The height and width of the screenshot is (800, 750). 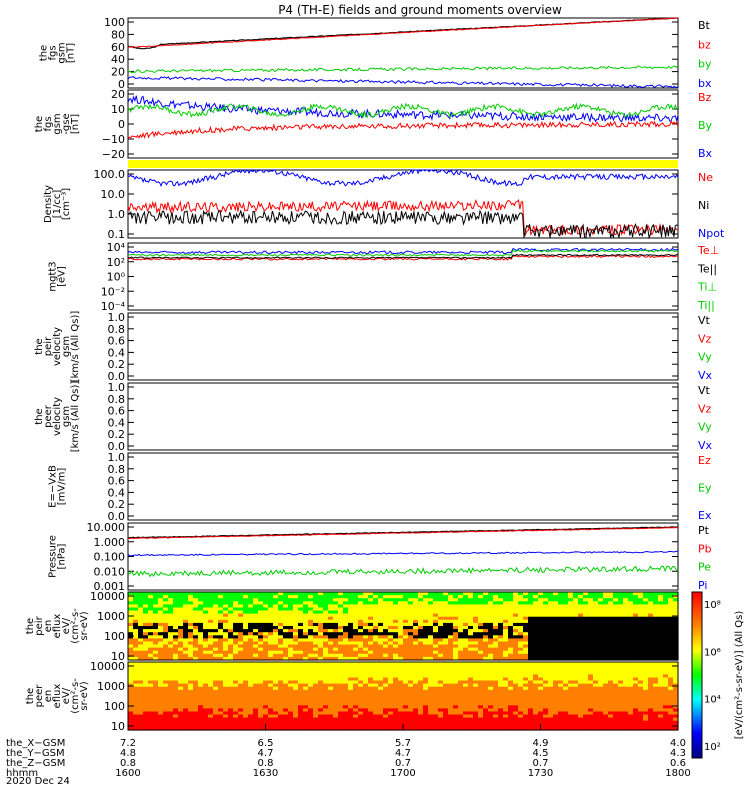 I want to click on legend-label: Pb, so click(x=705, y=548).